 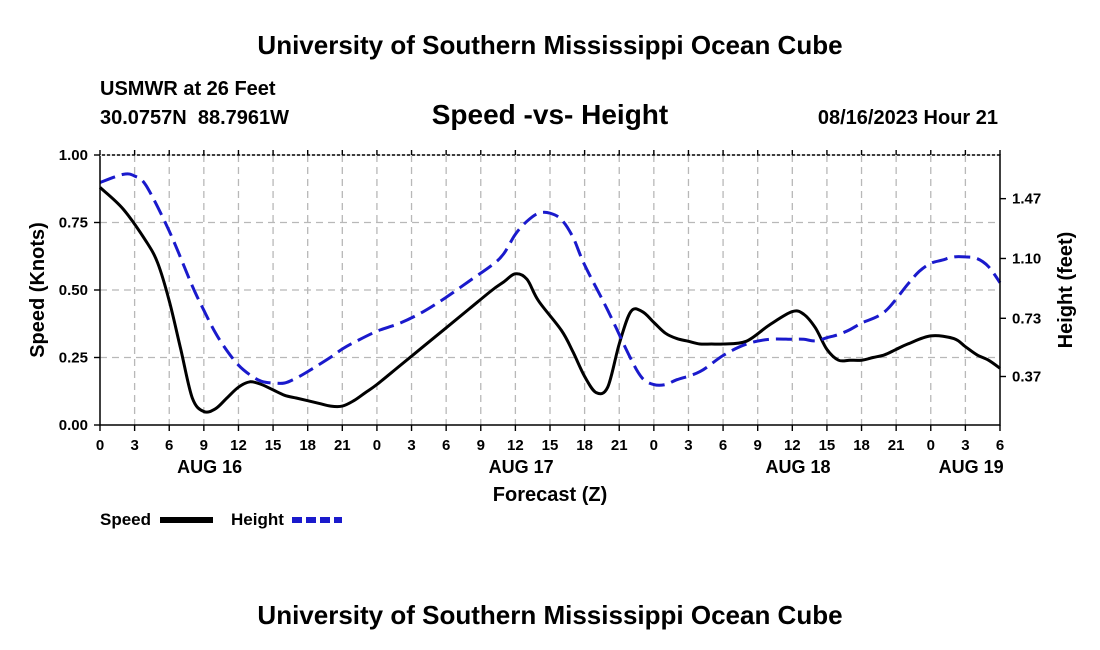 I want to click on y-axis-title: Speed (Knots), so click(x=38, y=290).